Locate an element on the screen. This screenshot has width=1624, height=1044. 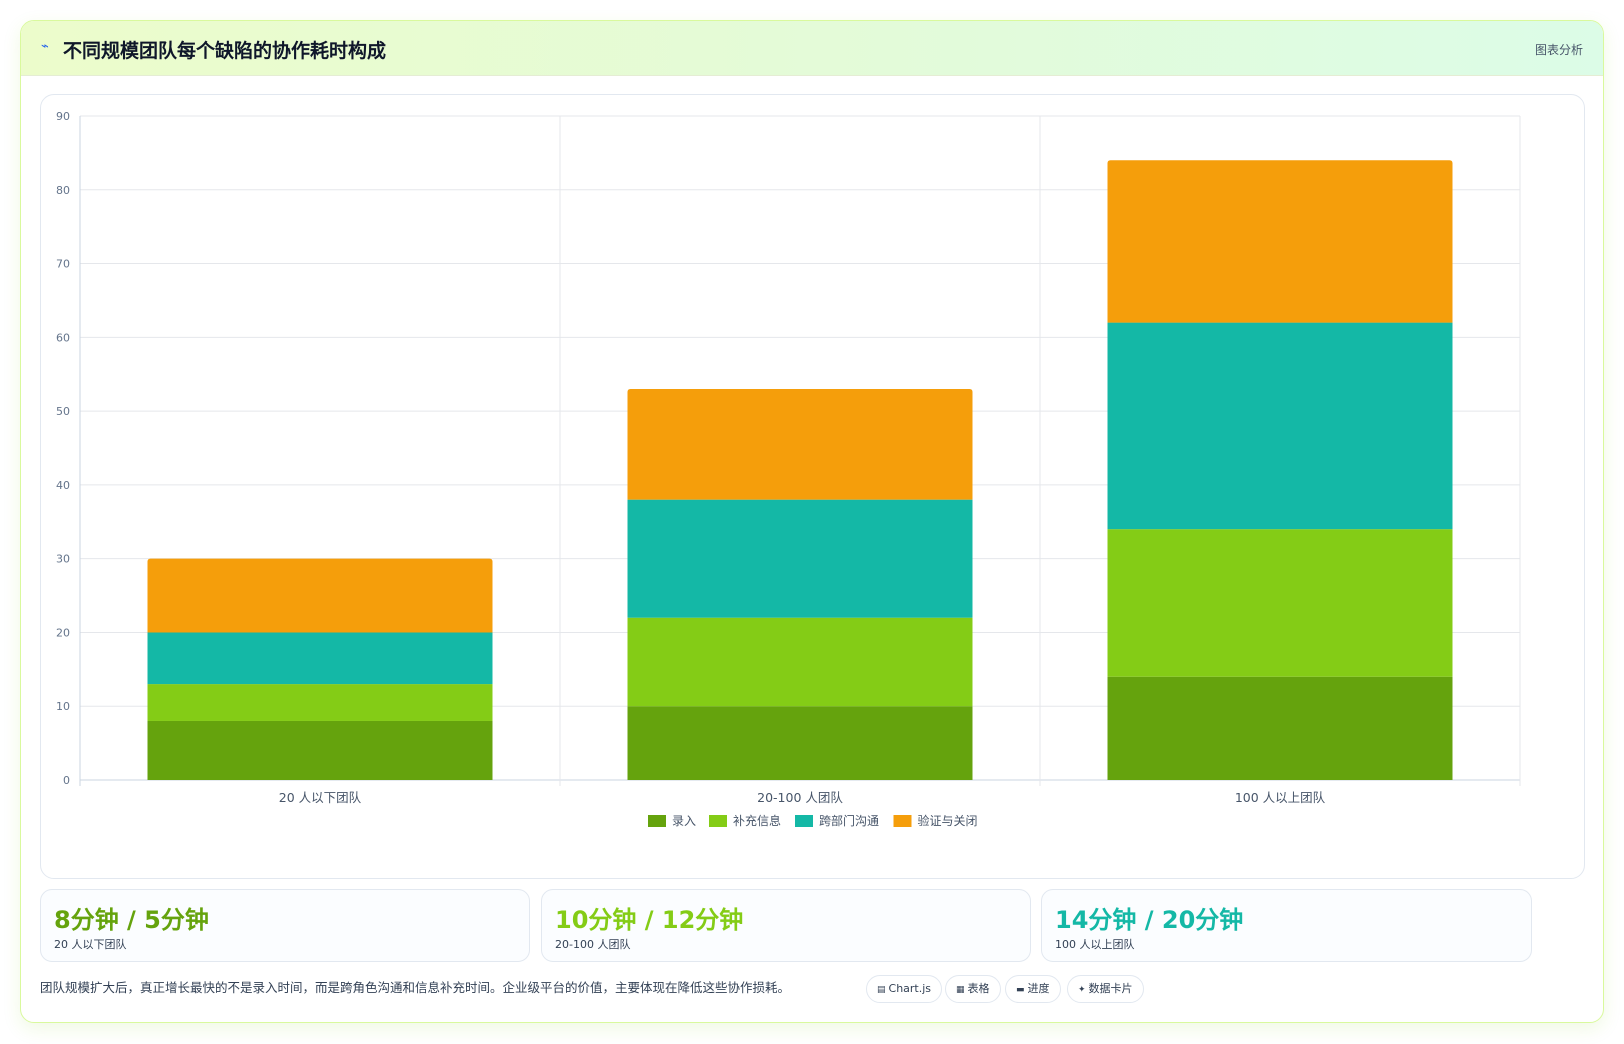
y-tick-label: 90 is located at coordinates (63, 116).